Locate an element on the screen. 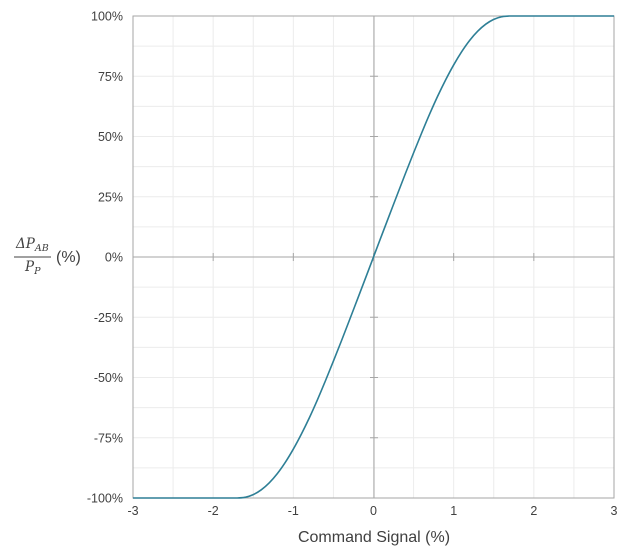 The width and height of the screenshot is (627, 548). x-tick-label: -3 is located at coordinates (132, 511).